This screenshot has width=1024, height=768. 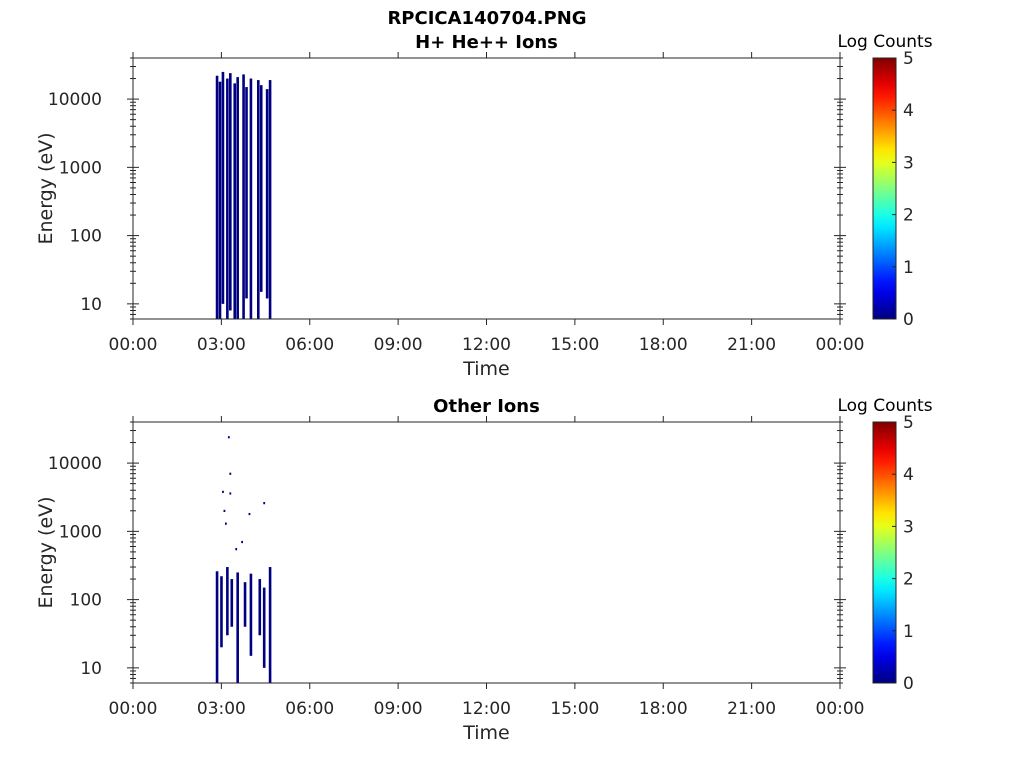 I want to click on panel-title: Other Ions, so click(x=486, y=406).